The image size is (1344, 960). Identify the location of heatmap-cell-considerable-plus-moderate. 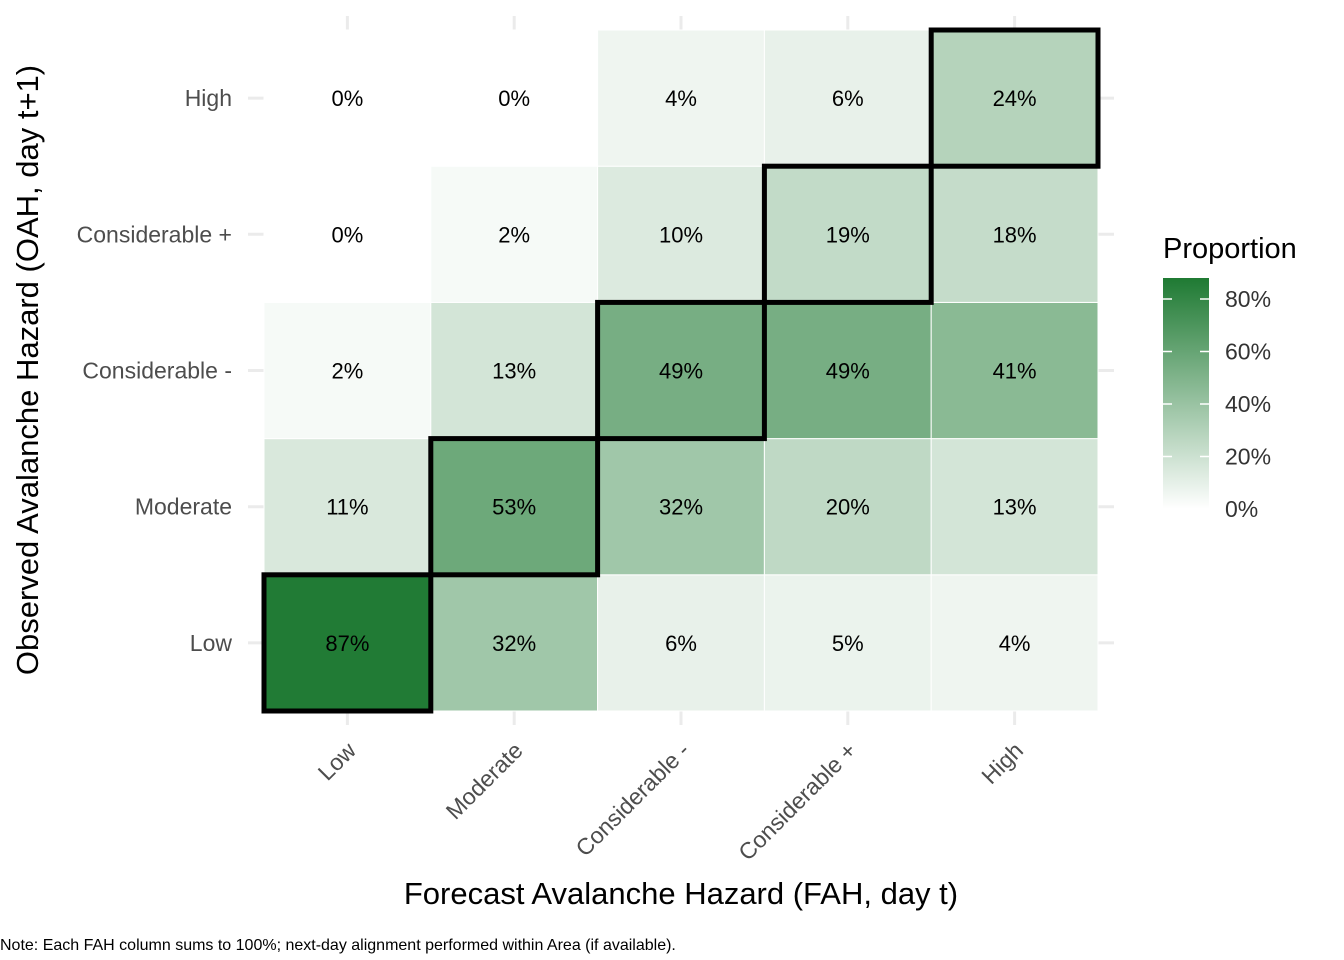
(514, 234).